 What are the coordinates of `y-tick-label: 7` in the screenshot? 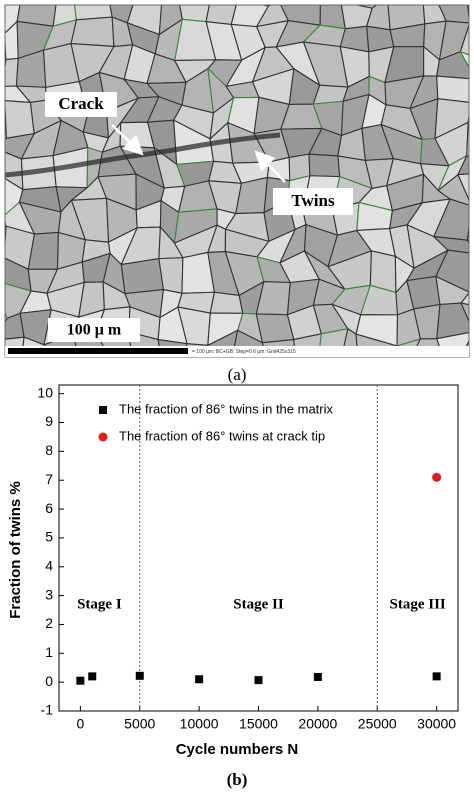 It's located at (49, 479).